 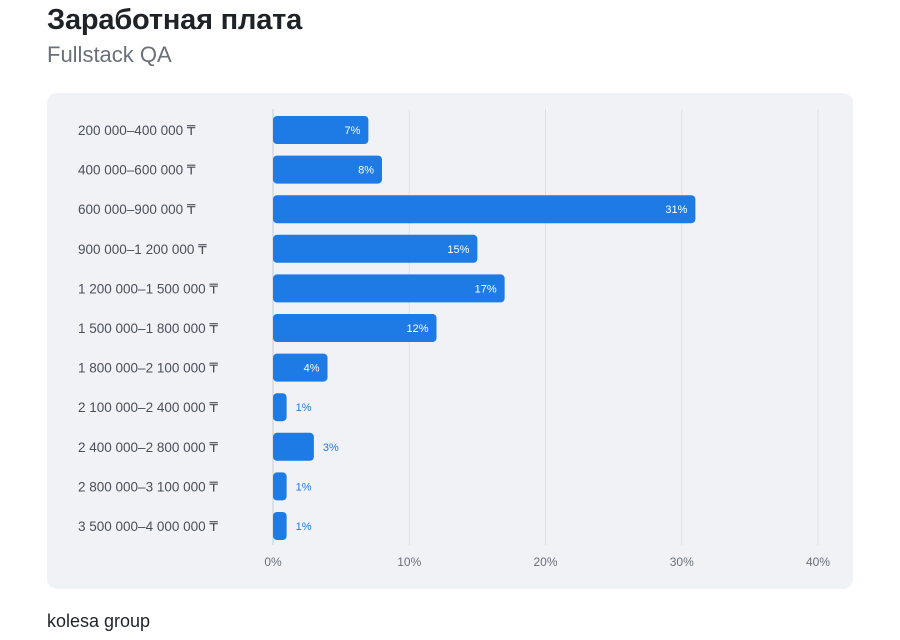 What do you see at coordinates (312, 369) in the screenshot?
I see `bar-value-label: 4%` at bounding box center [312, 369].